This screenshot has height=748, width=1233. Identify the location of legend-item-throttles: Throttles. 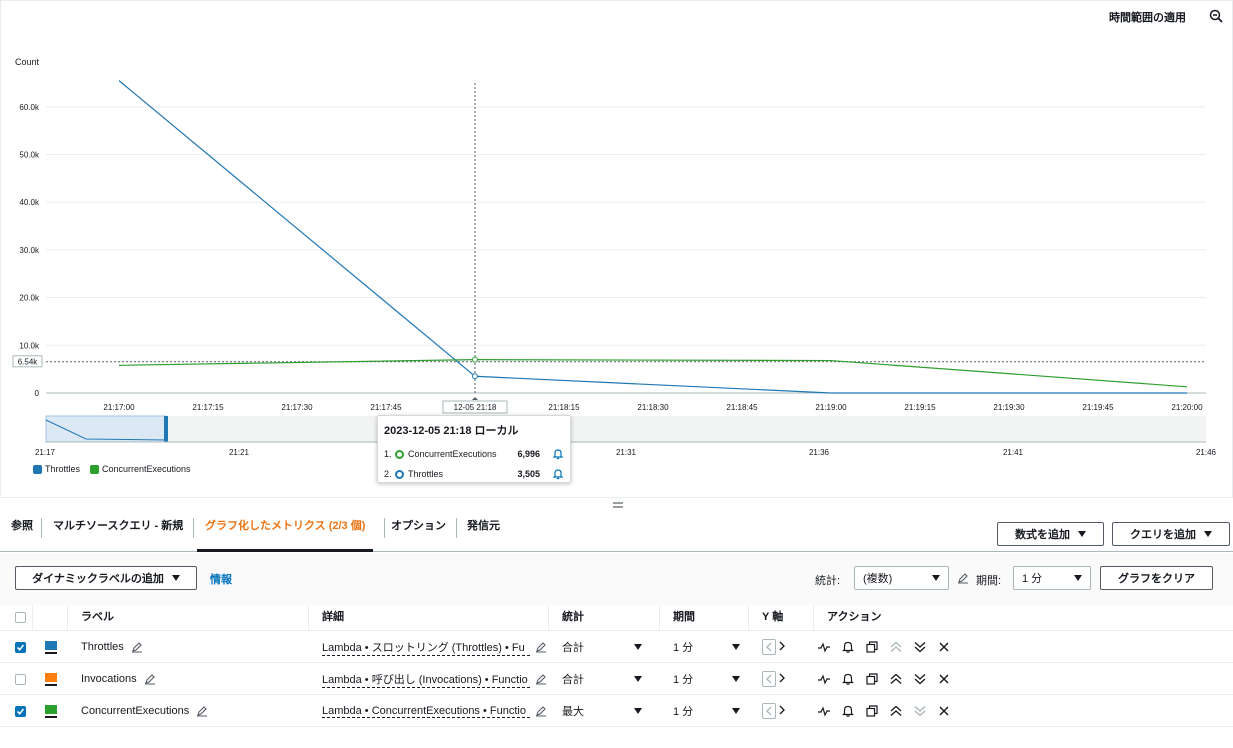
(56, 469).